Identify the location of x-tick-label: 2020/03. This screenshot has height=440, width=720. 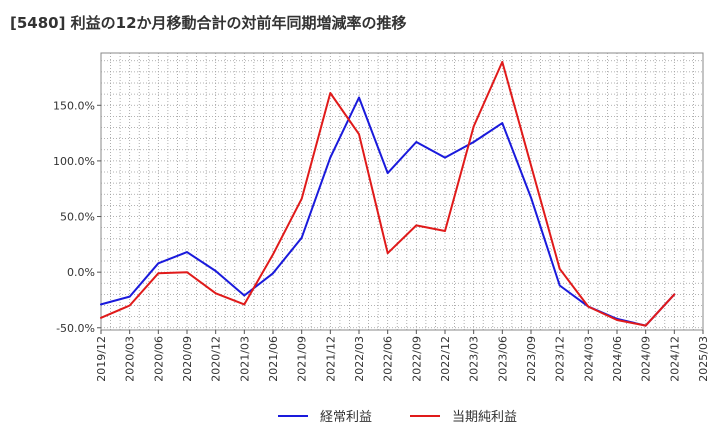
(130, 359).